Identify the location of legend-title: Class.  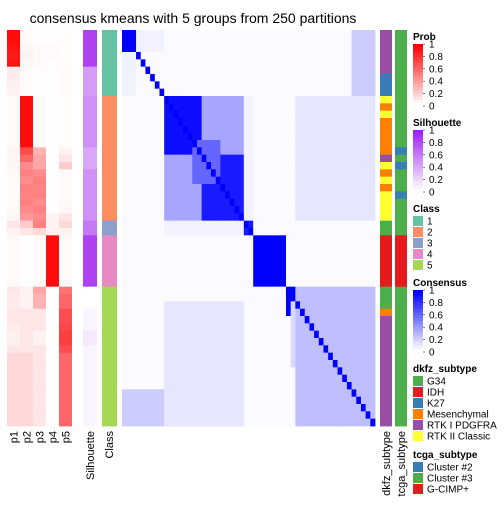
(426, 209).